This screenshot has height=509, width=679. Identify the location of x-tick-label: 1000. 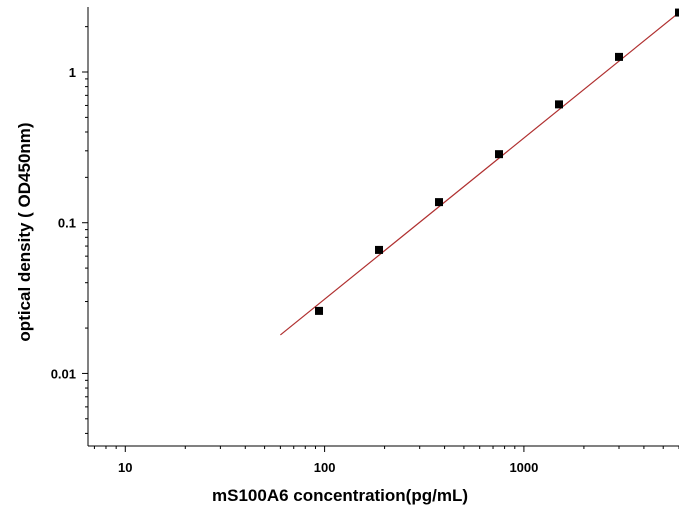
(523, 467).